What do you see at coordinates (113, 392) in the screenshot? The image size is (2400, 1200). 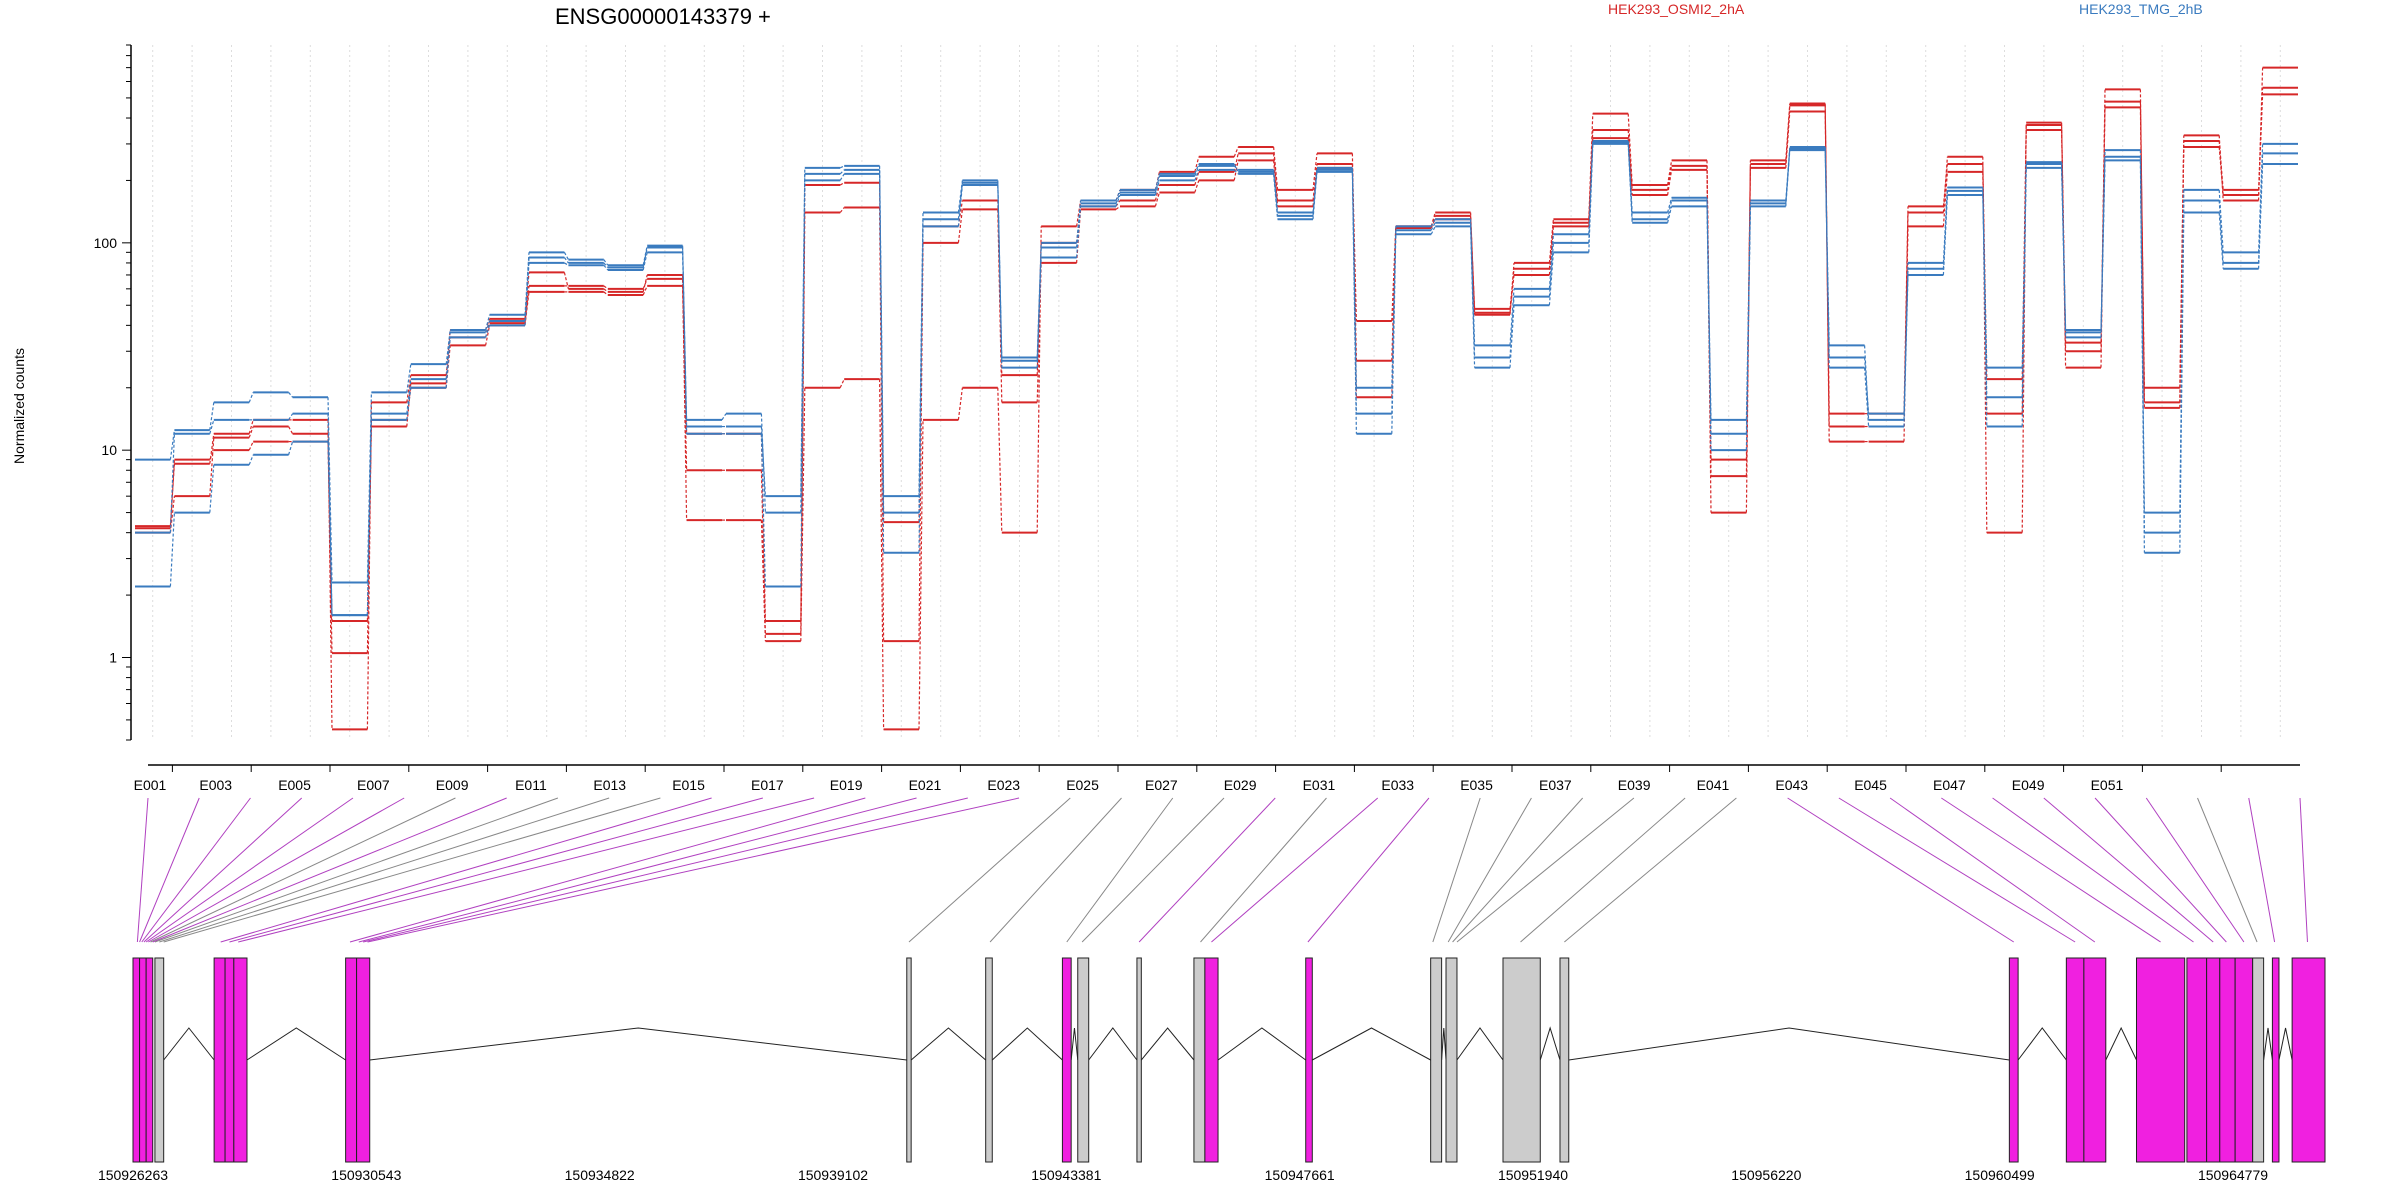 I see `y-axis: 1 10 100` at bounding box center [113, 392].